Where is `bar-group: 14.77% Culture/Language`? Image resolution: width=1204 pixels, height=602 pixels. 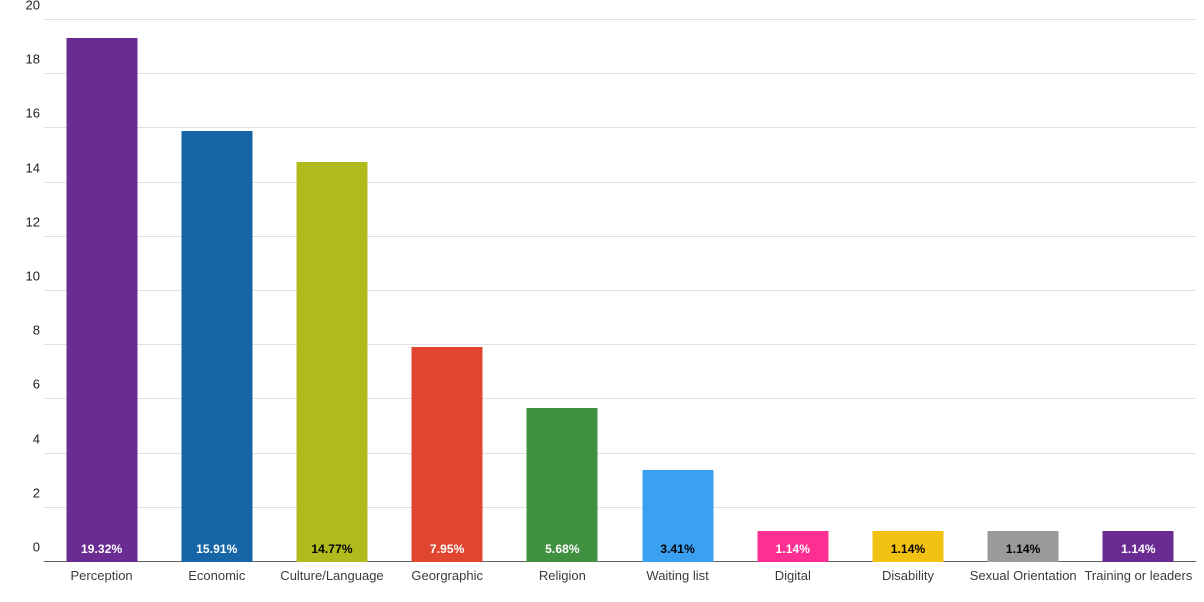
bar-group: 14.77% Culture/Language is located at coordinates (331, 301).